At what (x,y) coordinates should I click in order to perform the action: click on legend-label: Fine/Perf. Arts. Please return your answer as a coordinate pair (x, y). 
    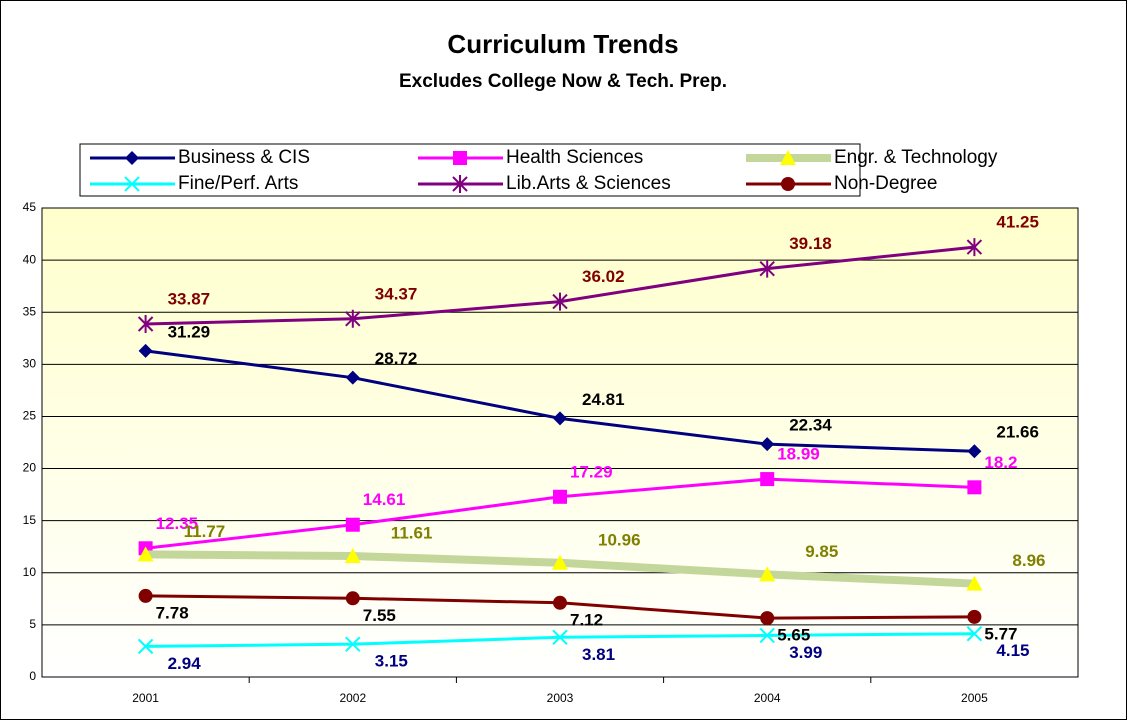
    Looking at the image, I should click on (238, 183).